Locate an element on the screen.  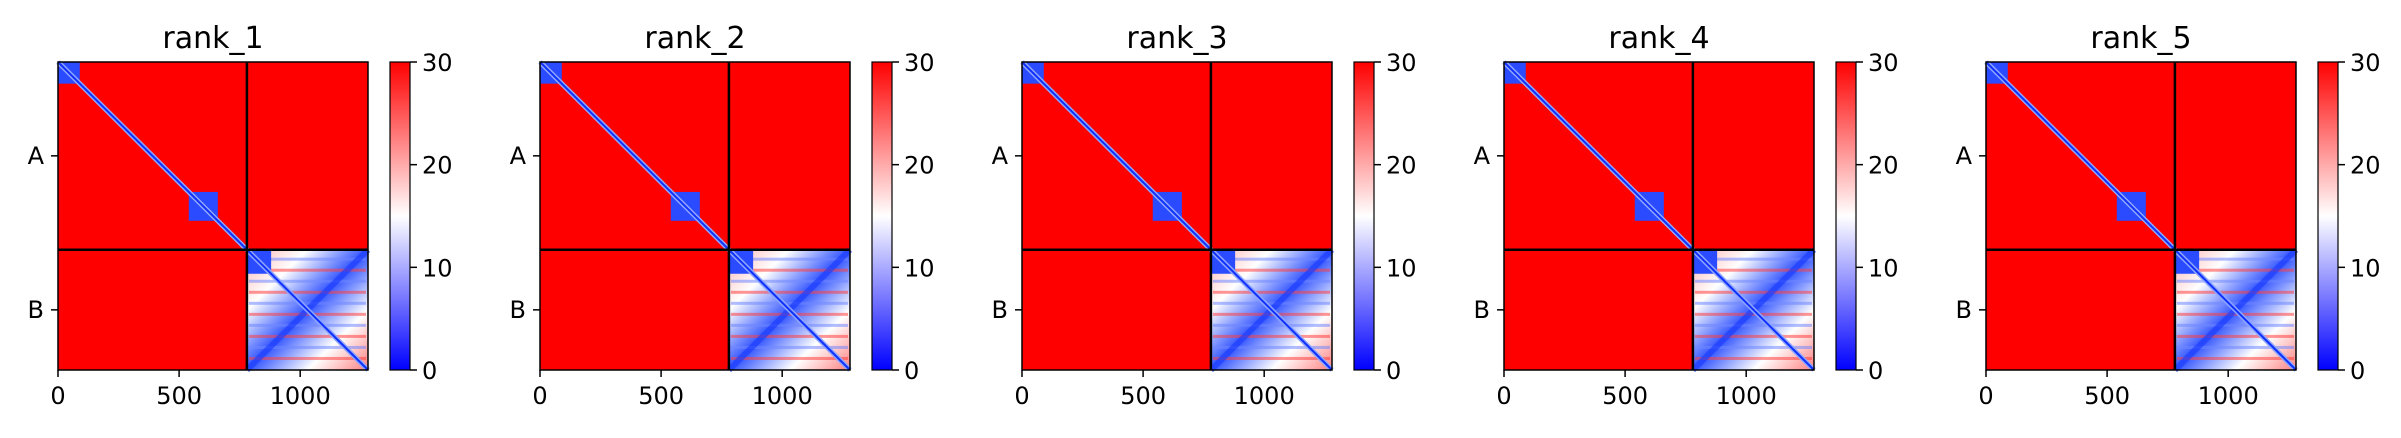
panel-title: rank_4 is located at coordinates (1658, 38).